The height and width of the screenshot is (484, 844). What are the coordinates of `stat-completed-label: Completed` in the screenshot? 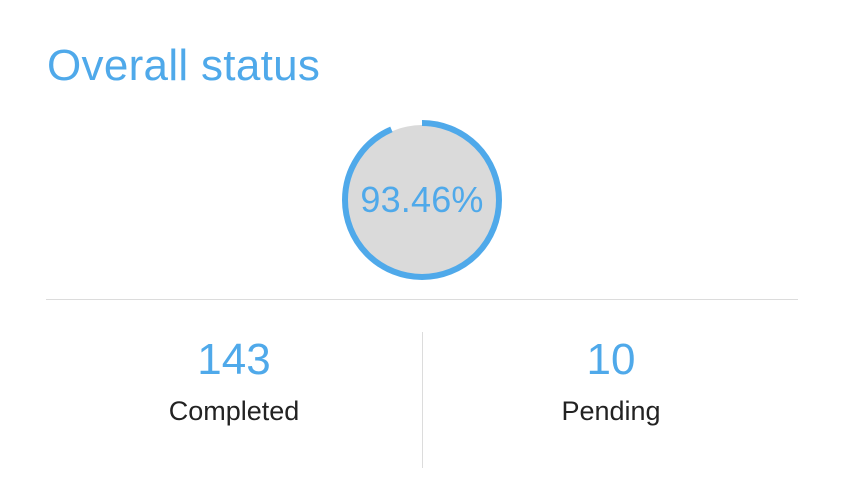 It's located at (234, 411).